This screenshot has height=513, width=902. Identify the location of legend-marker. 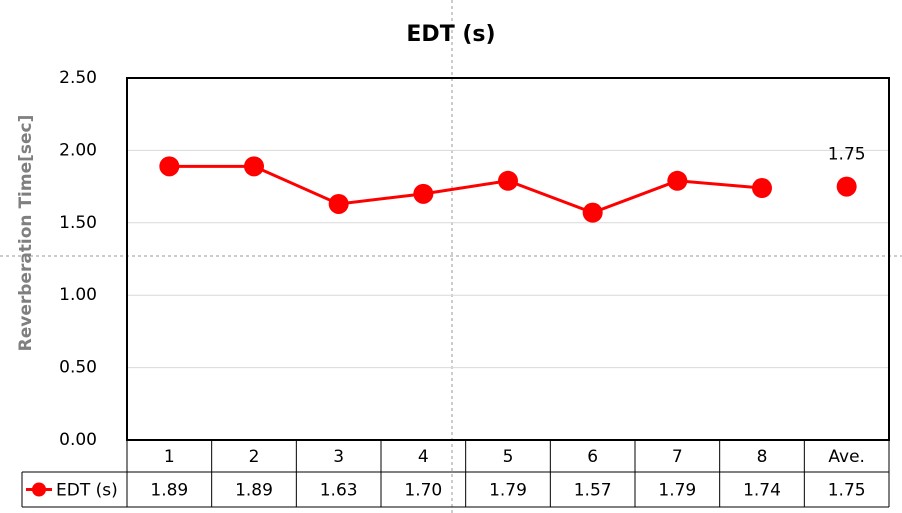
(39, 489).